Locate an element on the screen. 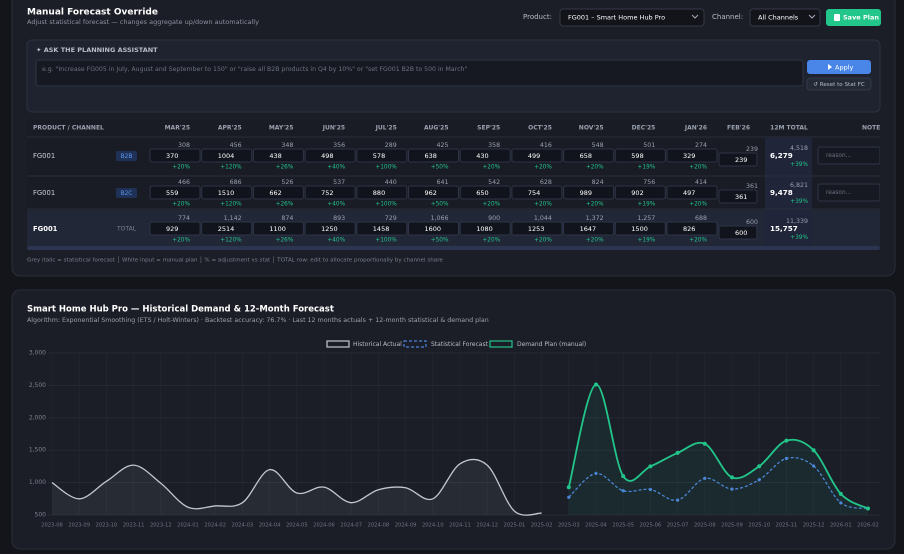 This screenshot has height=554, width=904. area is located at coordinates (718, 449).